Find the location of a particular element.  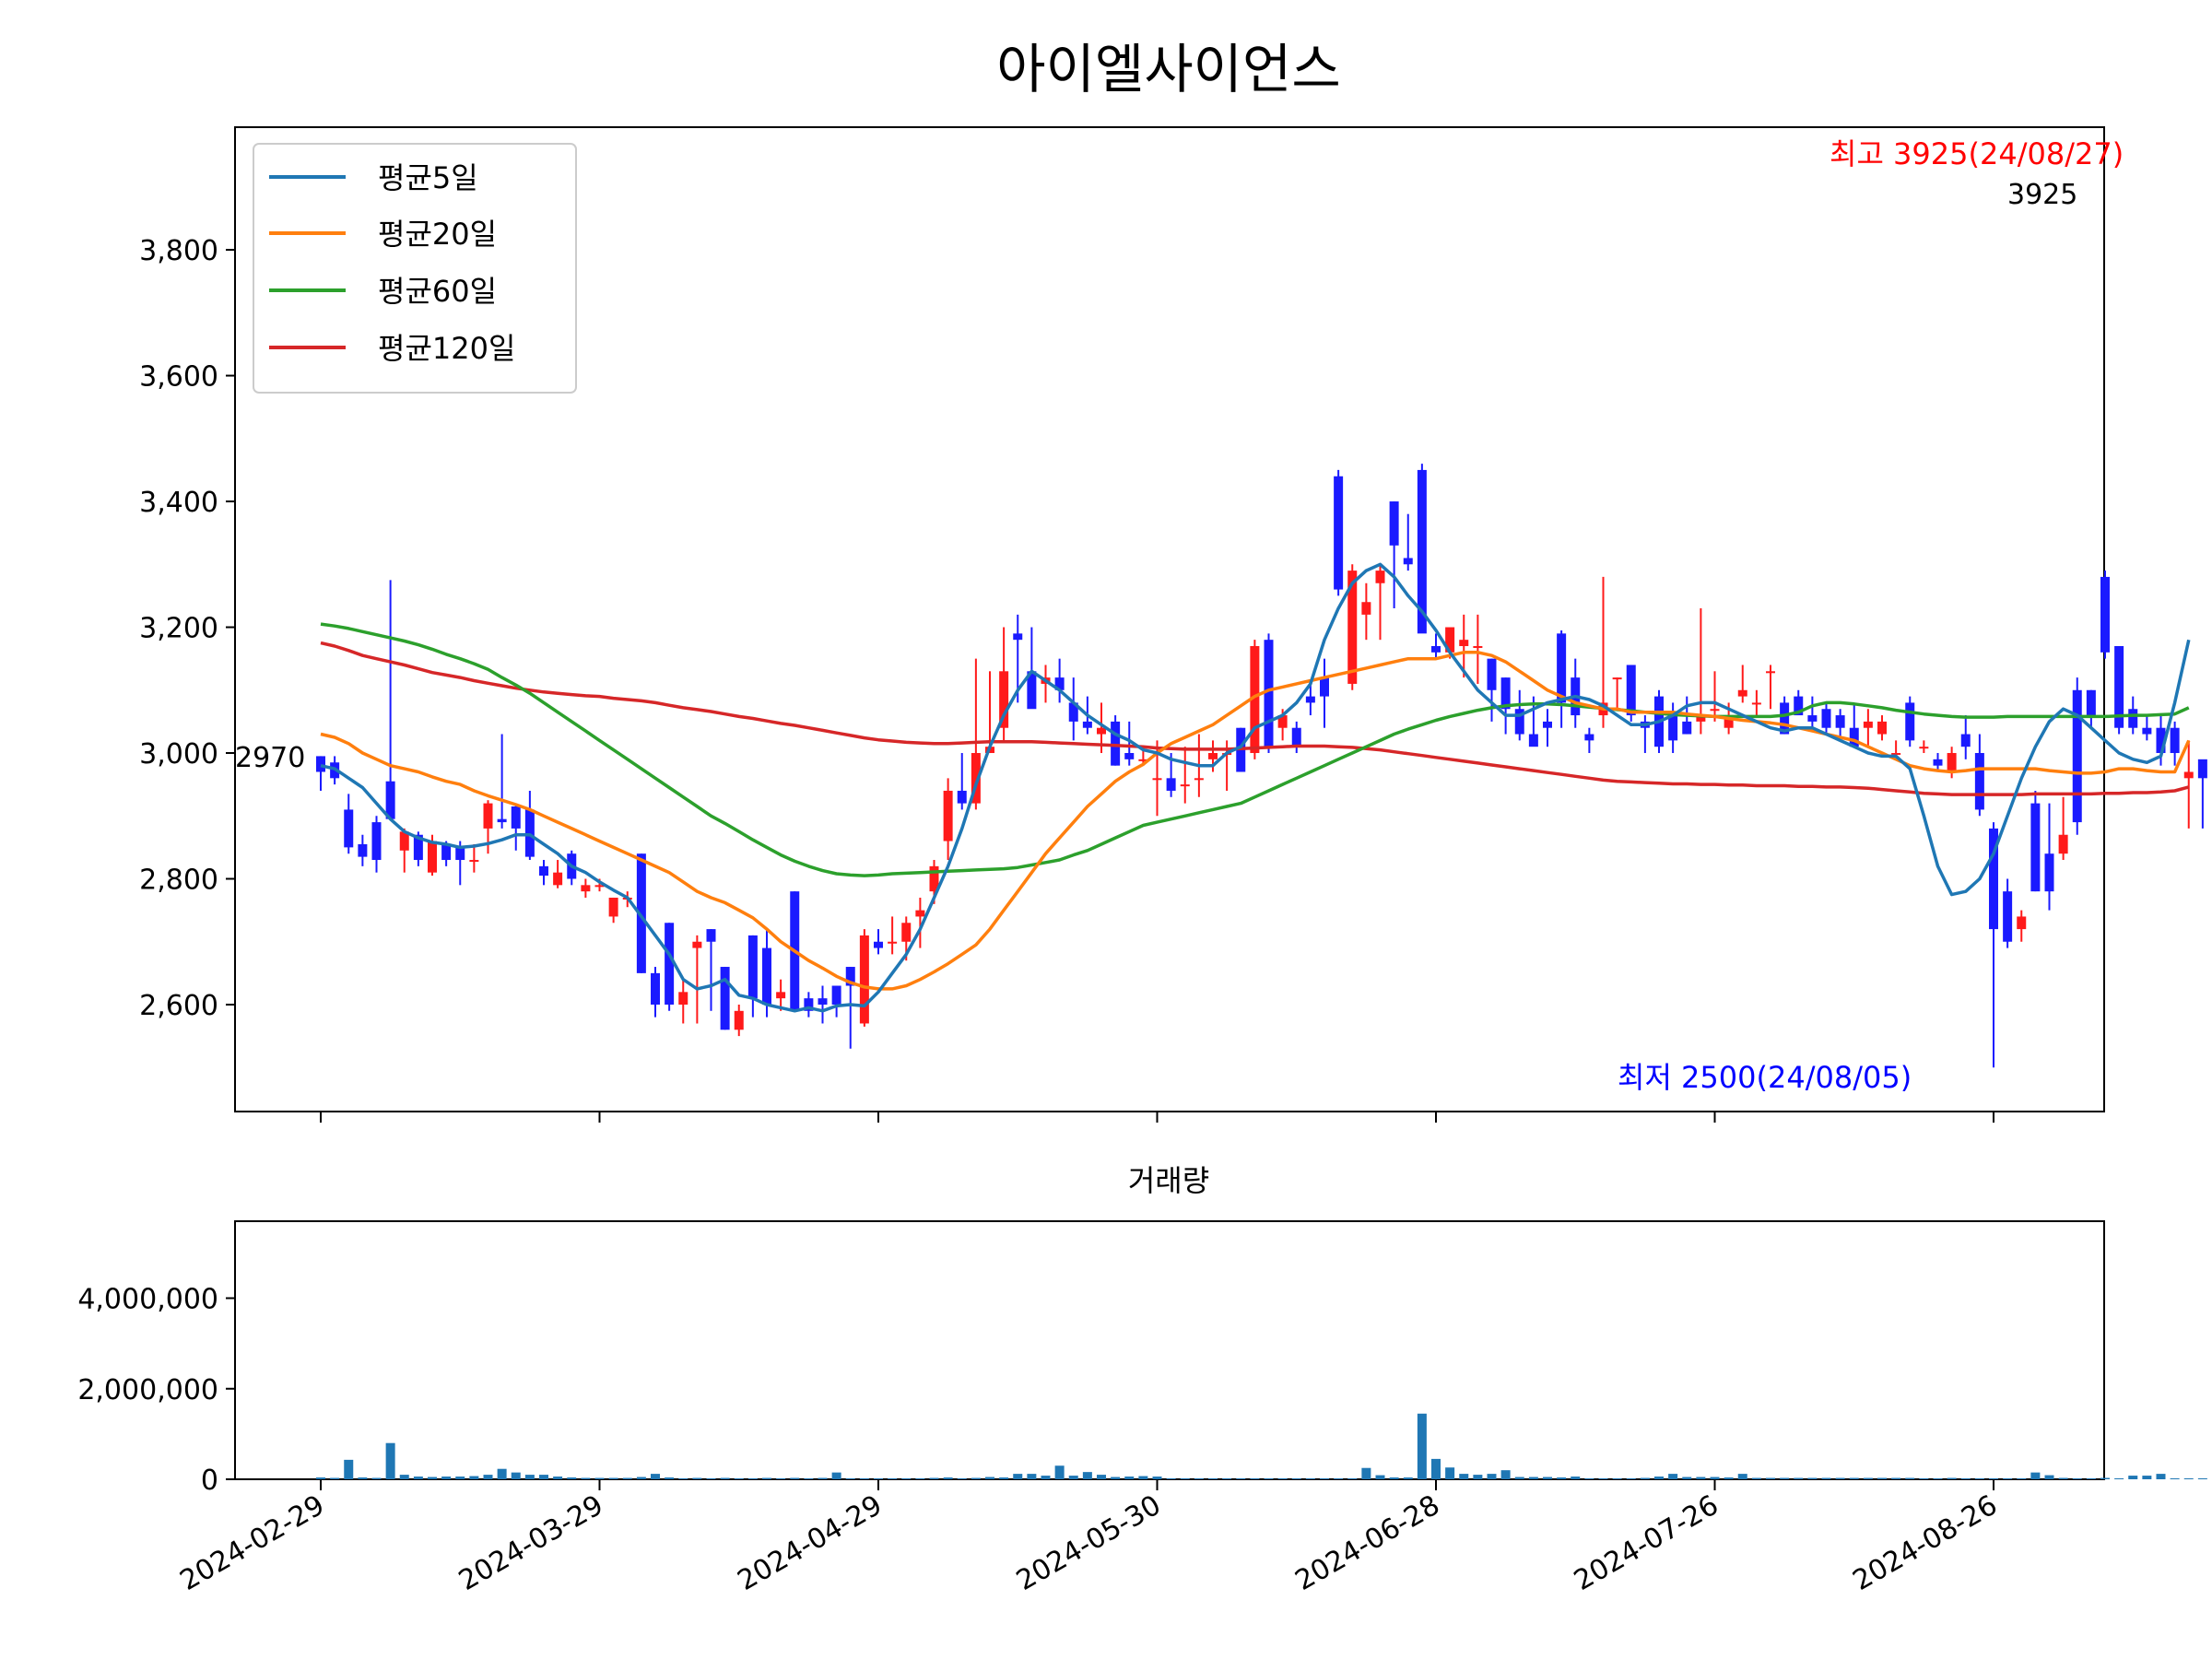

volume-y-tick-label: 4,000,000 is located at coordinates (147, 1300).